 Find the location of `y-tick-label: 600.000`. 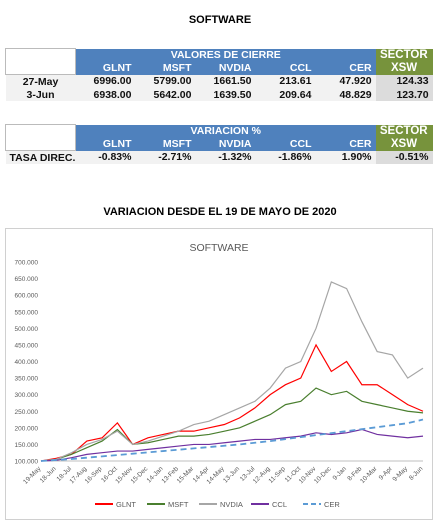

y-tick-label: 600.000 is located at coordinates (27, 296).